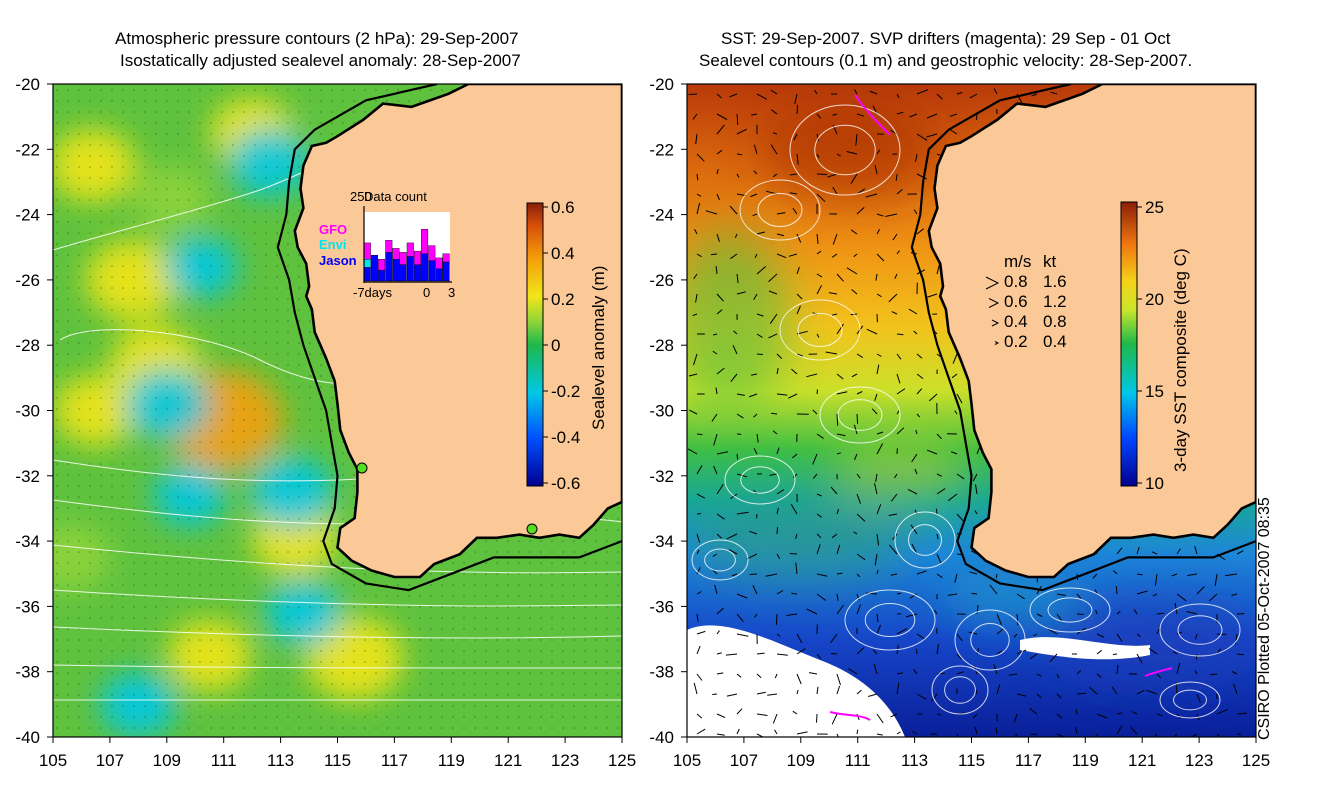 Image resolution: width=1320 pixels, height=810 pixels. I want to click on x-tick-label: 111, so click(224, 760).